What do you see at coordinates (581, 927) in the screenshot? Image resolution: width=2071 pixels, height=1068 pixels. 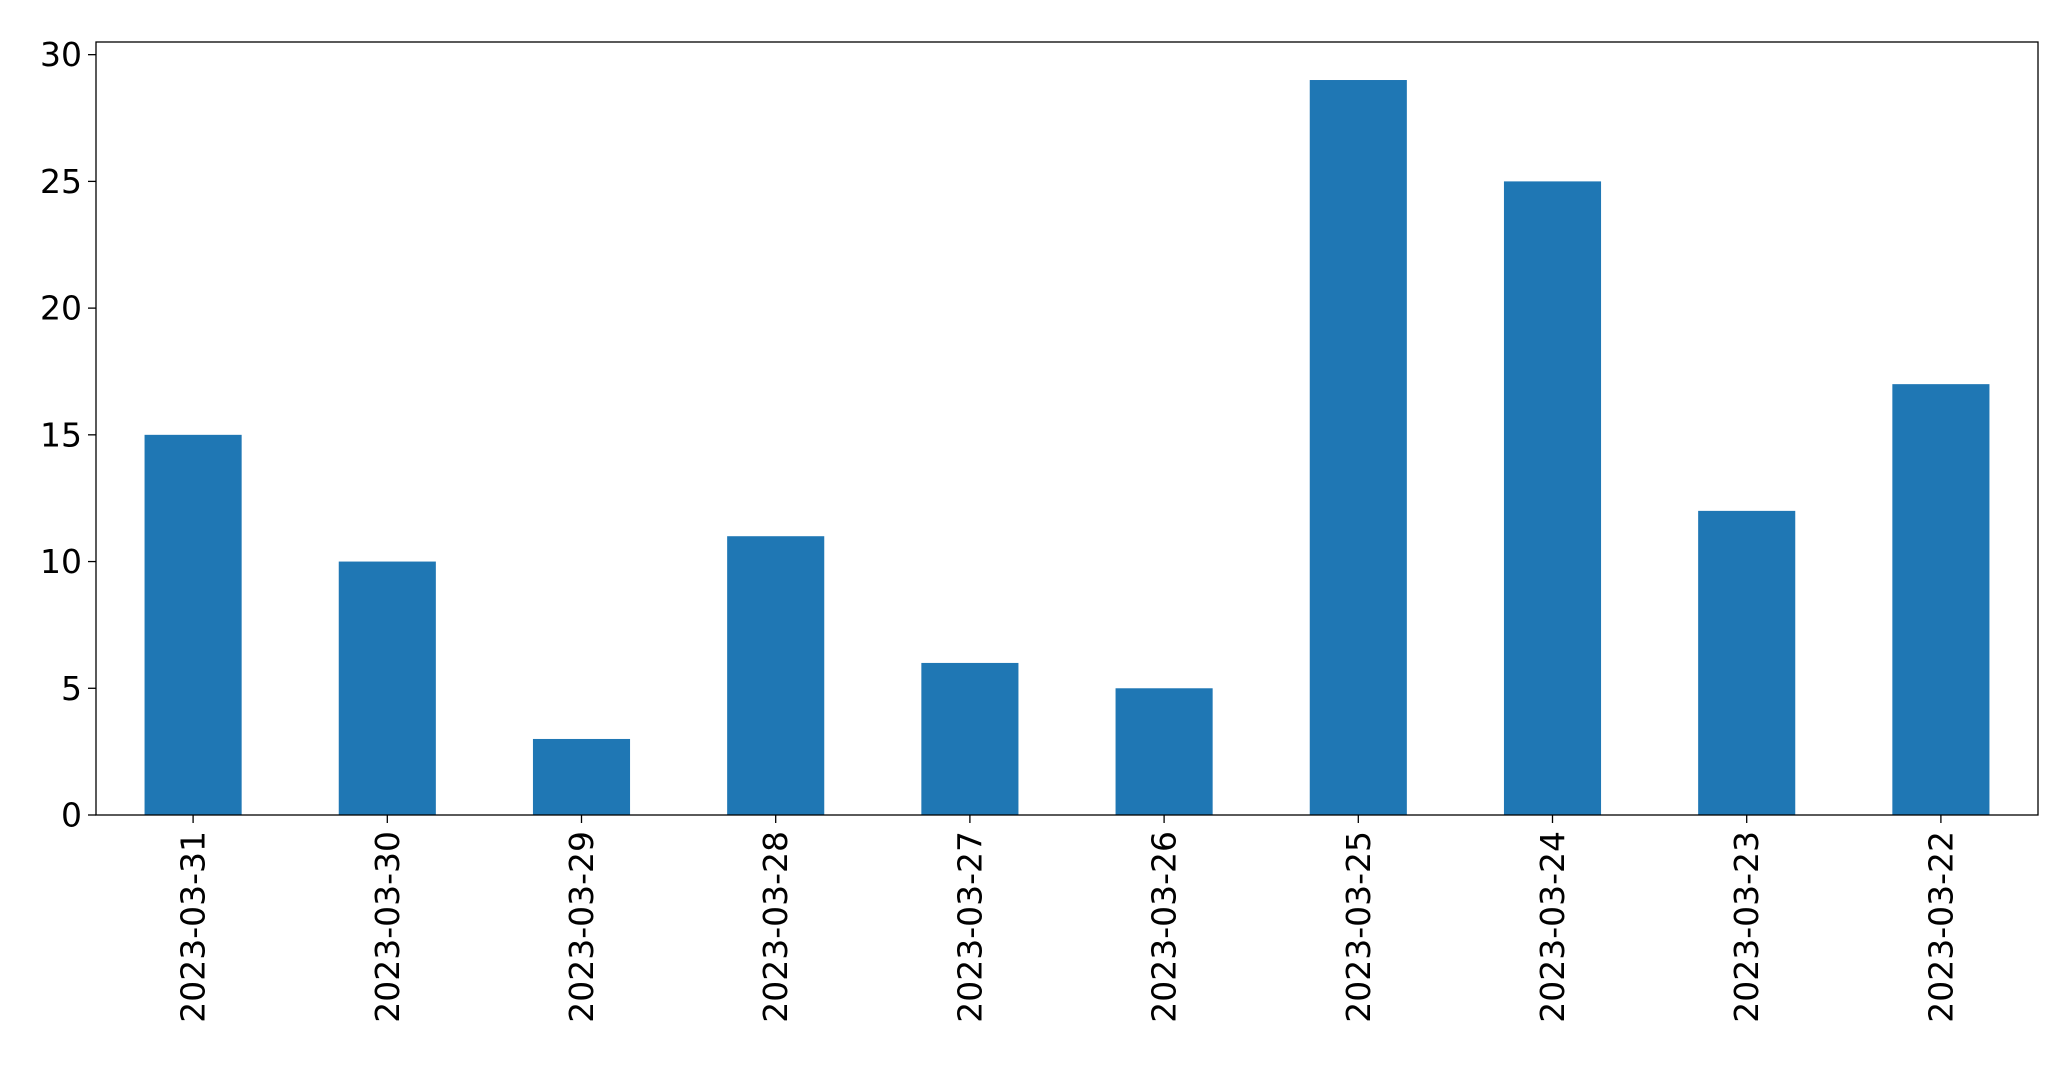 I see `x-tick-label: 2023-03-29` at bounding box center [581, 927].